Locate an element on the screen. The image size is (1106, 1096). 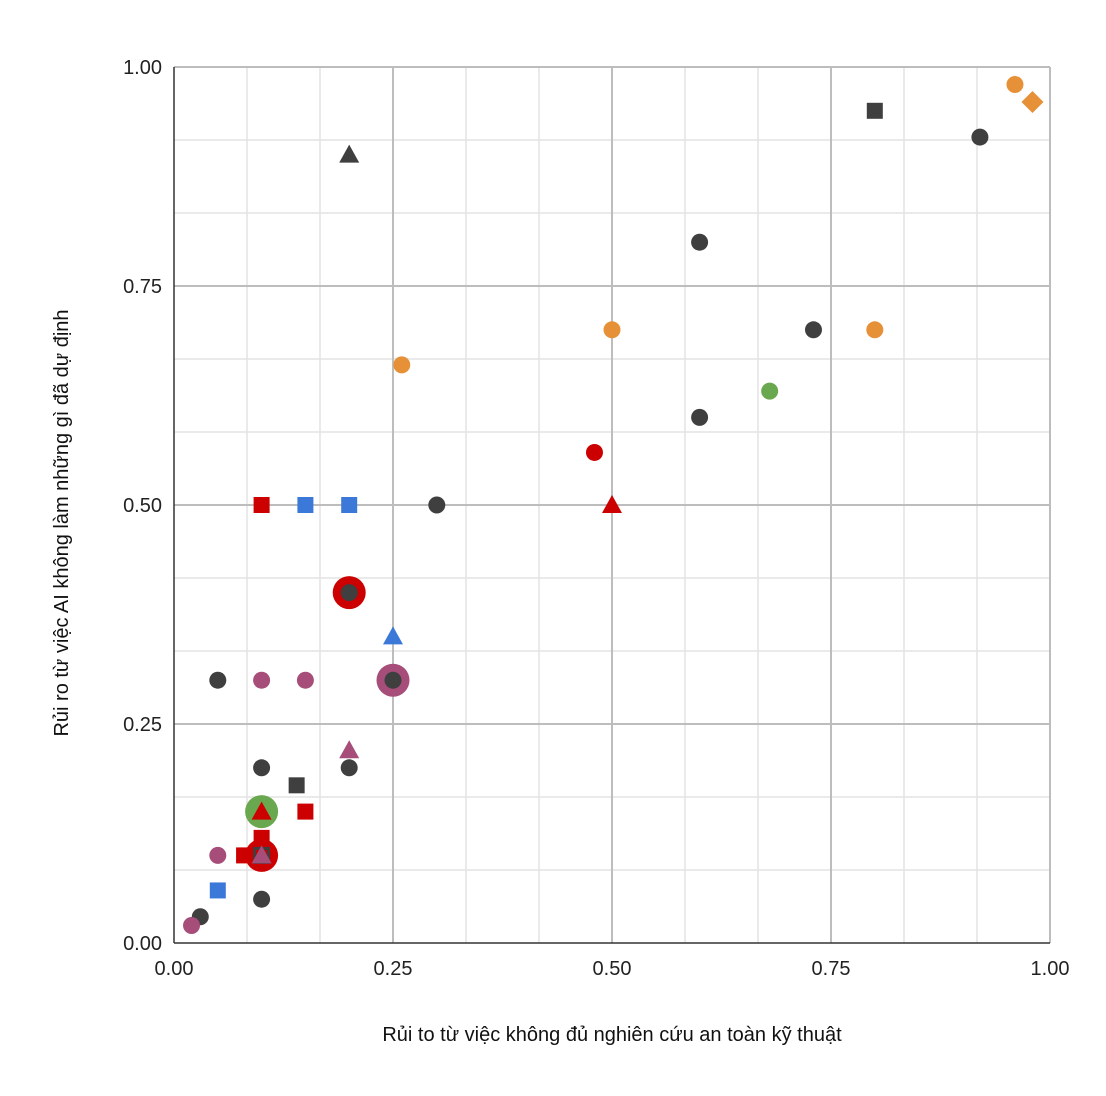
x-tick-label: 0.75 is located at coordinates (831, 969).